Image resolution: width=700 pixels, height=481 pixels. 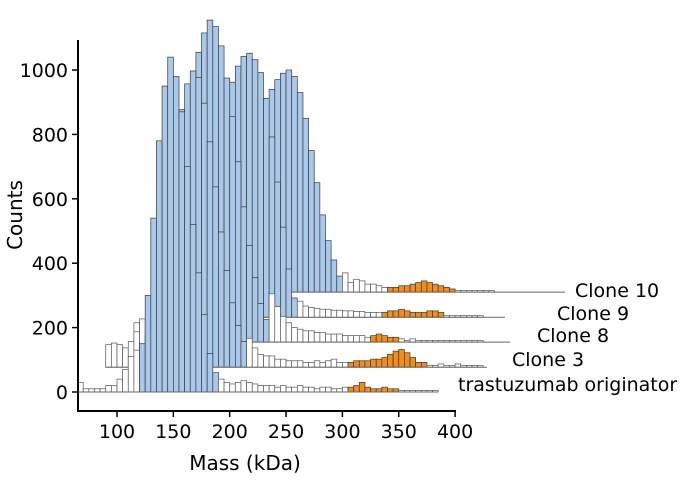 What do you see at coordinates (62, 393) in the screenshot?
I see `y-tick-label: 0` at bounding box center [62, 393].